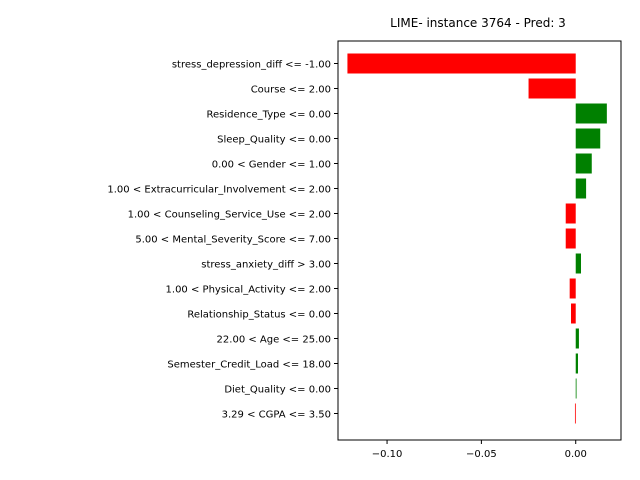 This screenshot has width=640, height=480. What do you see at coordinates (478, 23) in the screenshot?
I see `chart-title: LIME- instance 3764 - Pred: 3` at bounding box center [478, 23].